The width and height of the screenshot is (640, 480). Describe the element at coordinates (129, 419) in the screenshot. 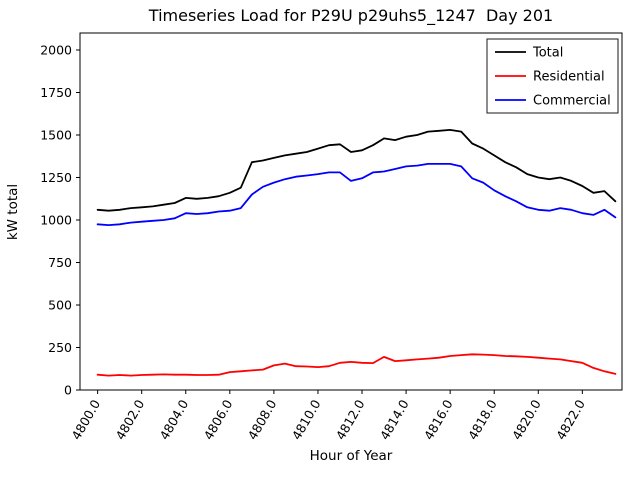

I see `x-tick-label: 4802.0` at that location.